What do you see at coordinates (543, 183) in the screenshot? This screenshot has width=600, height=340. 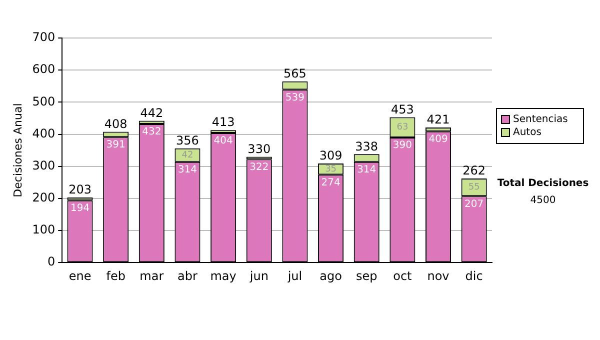 I see `text: Total Decisiones` at bounding box center [543, 183].